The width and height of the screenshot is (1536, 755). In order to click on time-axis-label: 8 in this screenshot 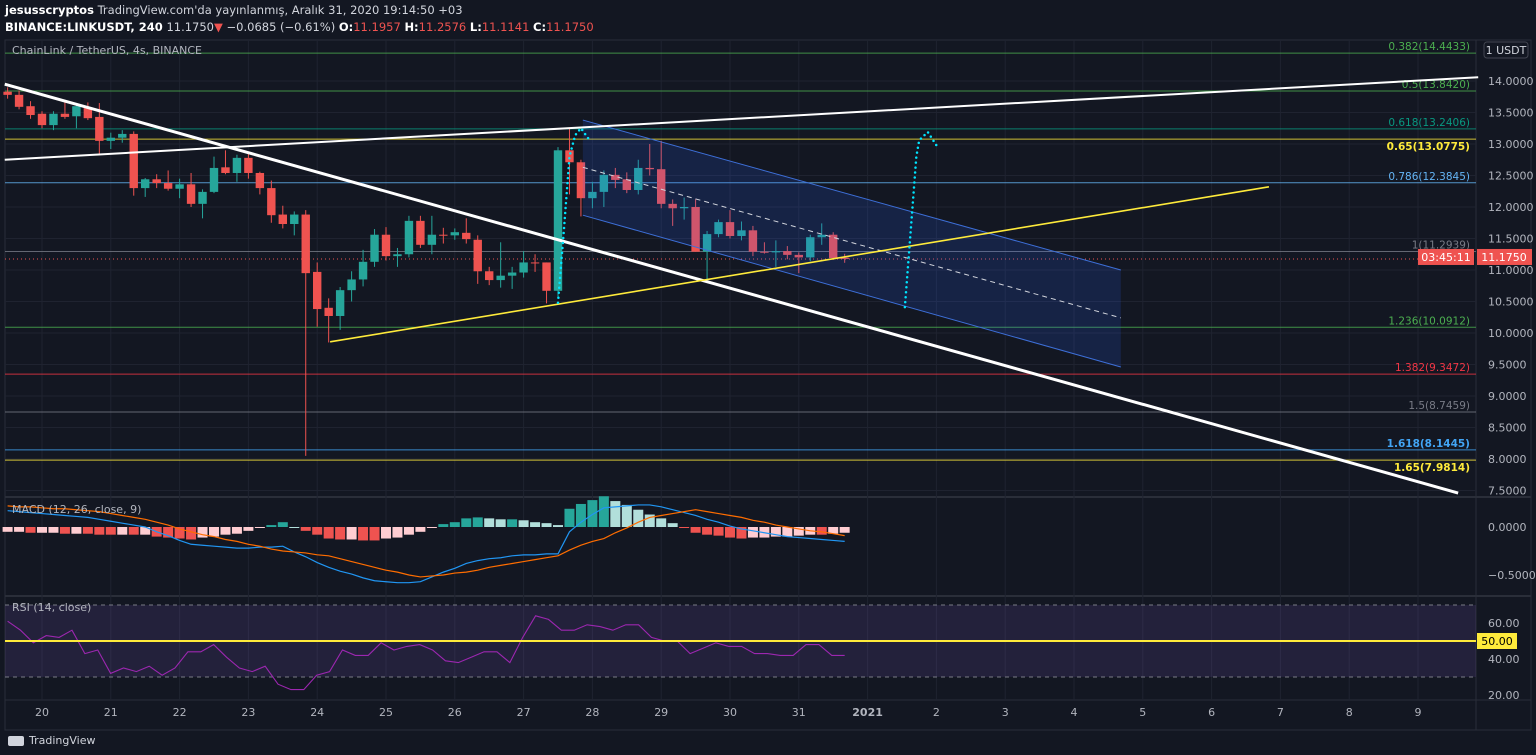, I will do `click(1349, 712)`.